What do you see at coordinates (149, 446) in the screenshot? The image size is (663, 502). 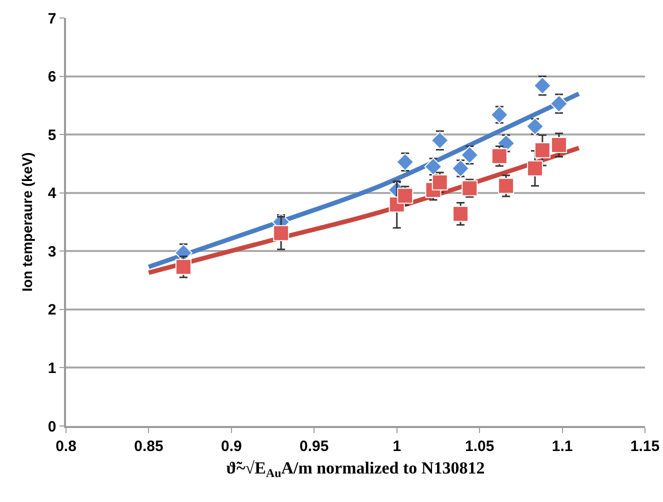 I see `x-tick-label: 0.85` at bounding box center [149, 446].